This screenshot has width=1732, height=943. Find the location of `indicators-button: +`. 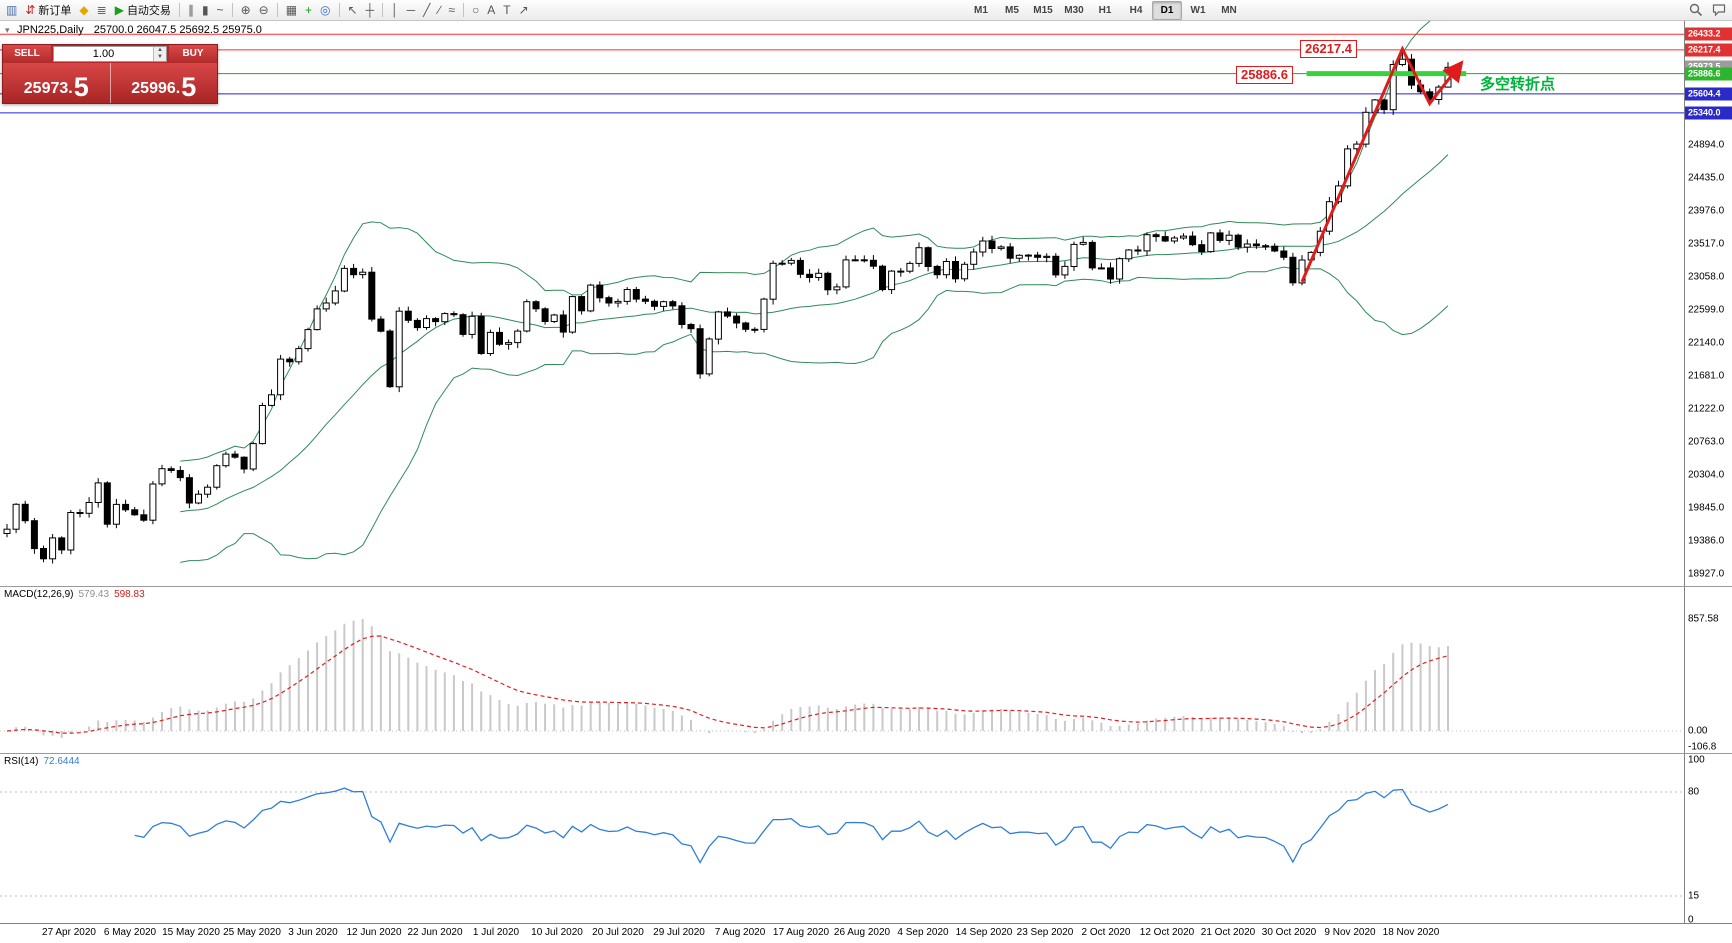

indicators-button: + is located at coordinates (308, 10).